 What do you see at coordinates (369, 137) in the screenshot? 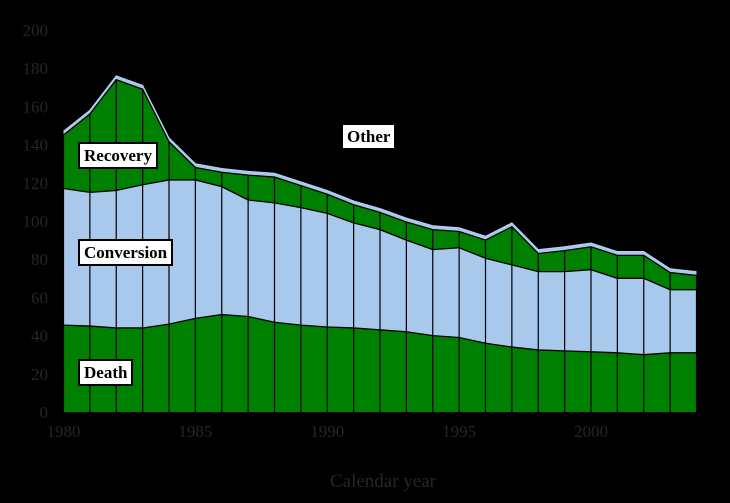
I see `series-label-other: Other` at bounding box center [369, 137].